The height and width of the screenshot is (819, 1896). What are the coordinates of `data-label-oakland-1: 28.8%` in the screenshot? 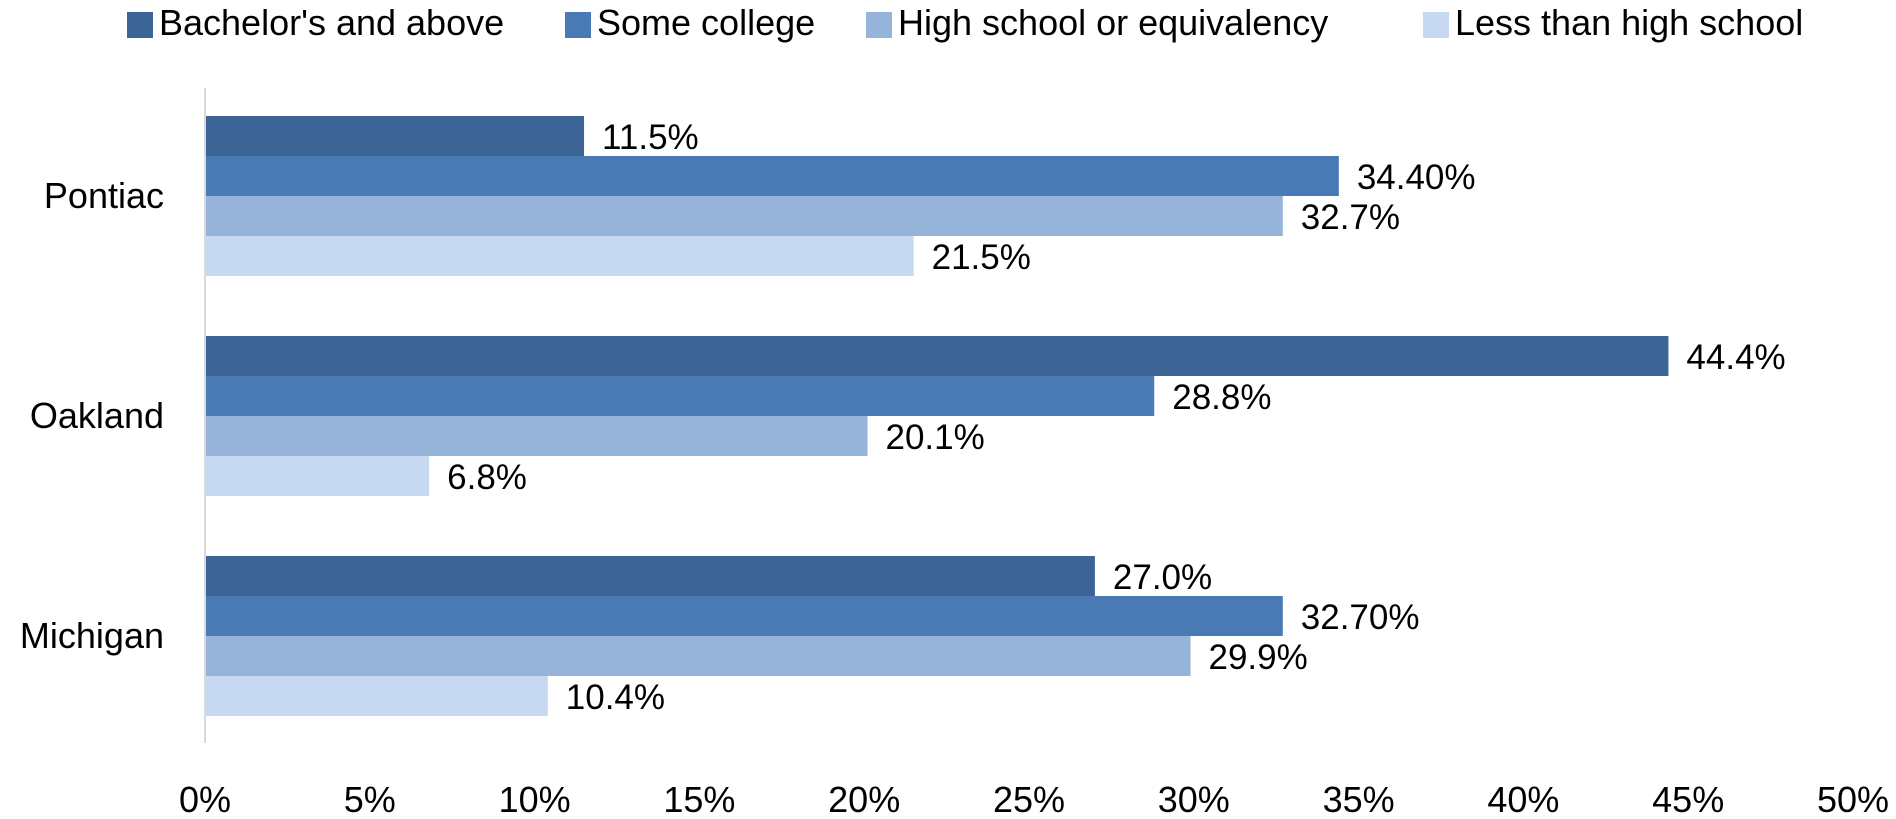 It's located at (1221, 397).